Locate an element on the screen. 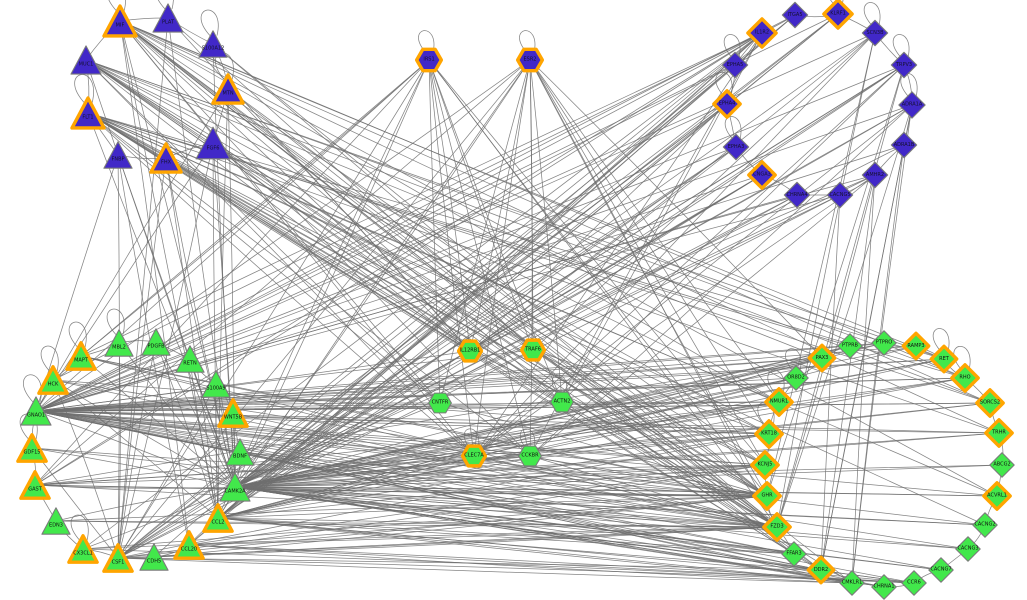 Image resolution: width=1027 pixels, height=600 pixels. graph-node-adra1b: ADRA1B is located at coordinates (904, 145).